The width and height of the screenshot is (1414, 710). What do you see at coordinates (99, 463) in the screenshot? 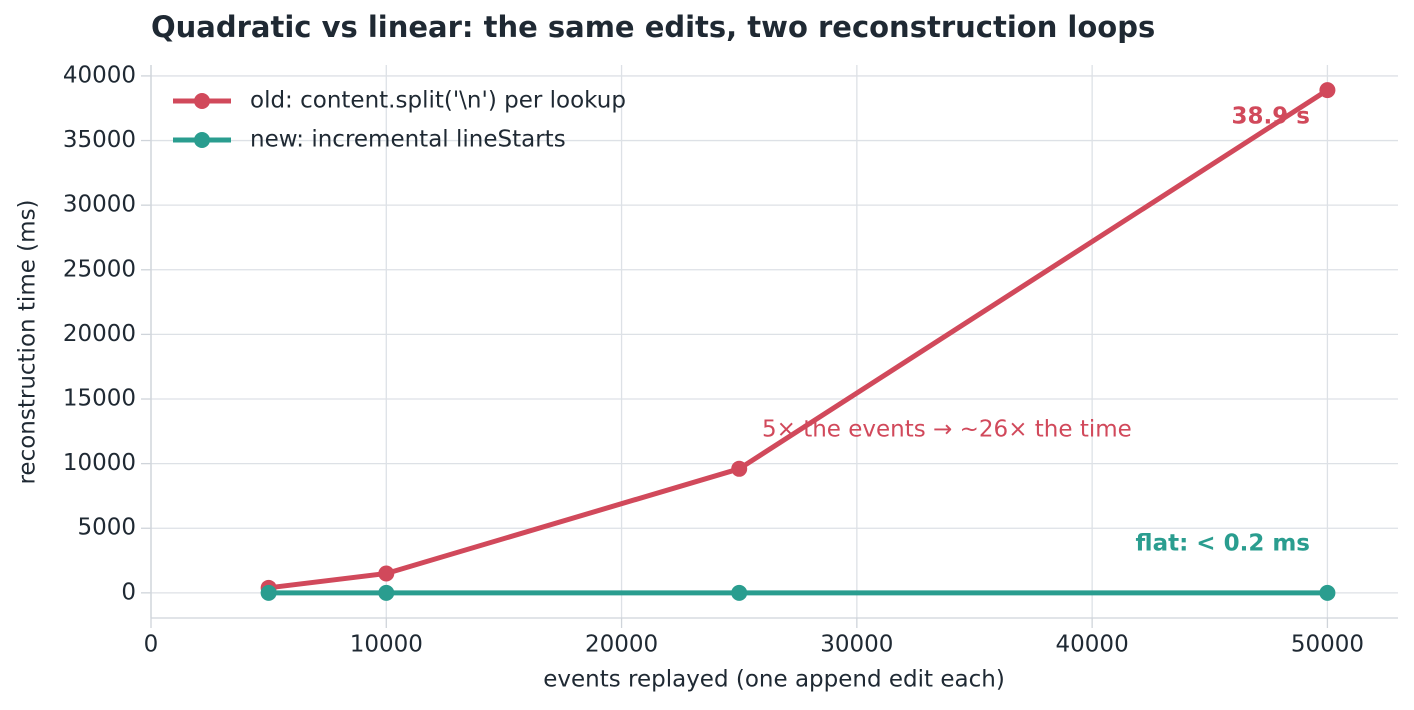
I see `y-tick-label: 10000` at bounding box center [99, 463].